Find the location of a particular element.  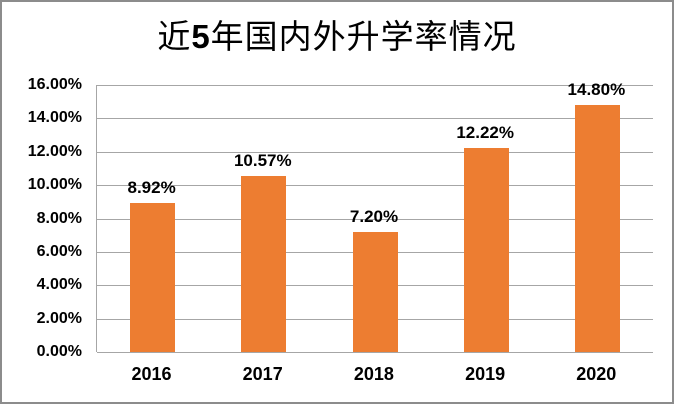

chart-title: 近5年国内外升学率情况 is located at coordinates (337, 34).